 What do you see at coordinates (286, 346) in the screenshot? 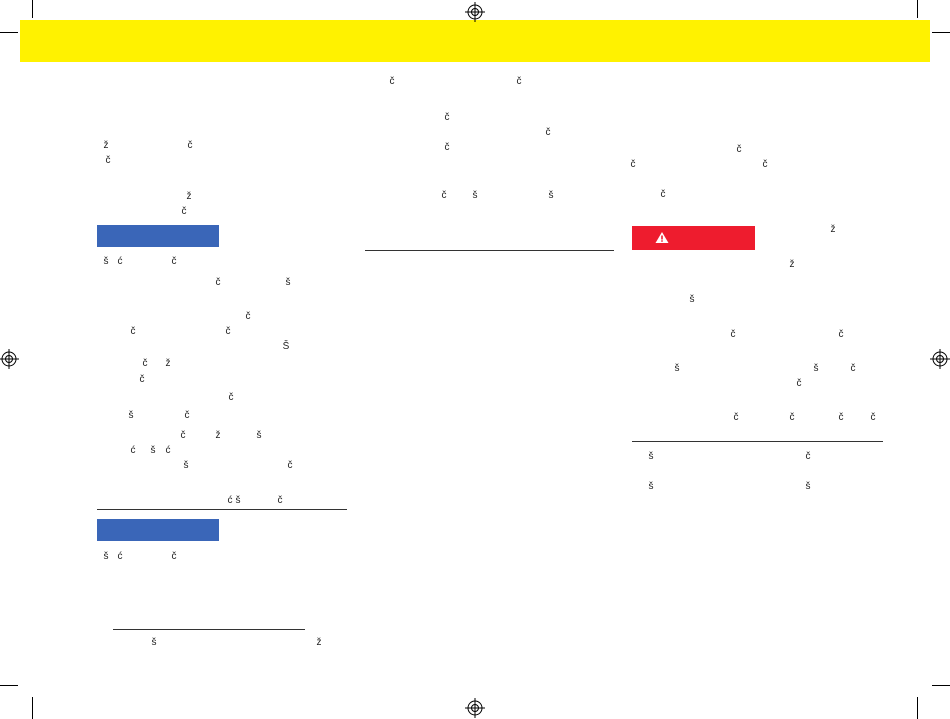
I see `text-glyph: Š` at bounding box center [286, 346].